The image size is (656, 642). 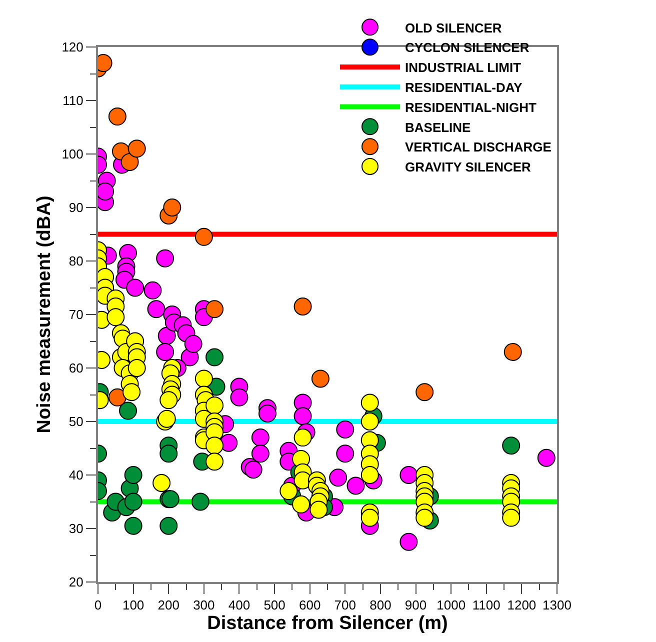 I want to click on legend-label: OLD SILENCER, so click(x=453, y=28).